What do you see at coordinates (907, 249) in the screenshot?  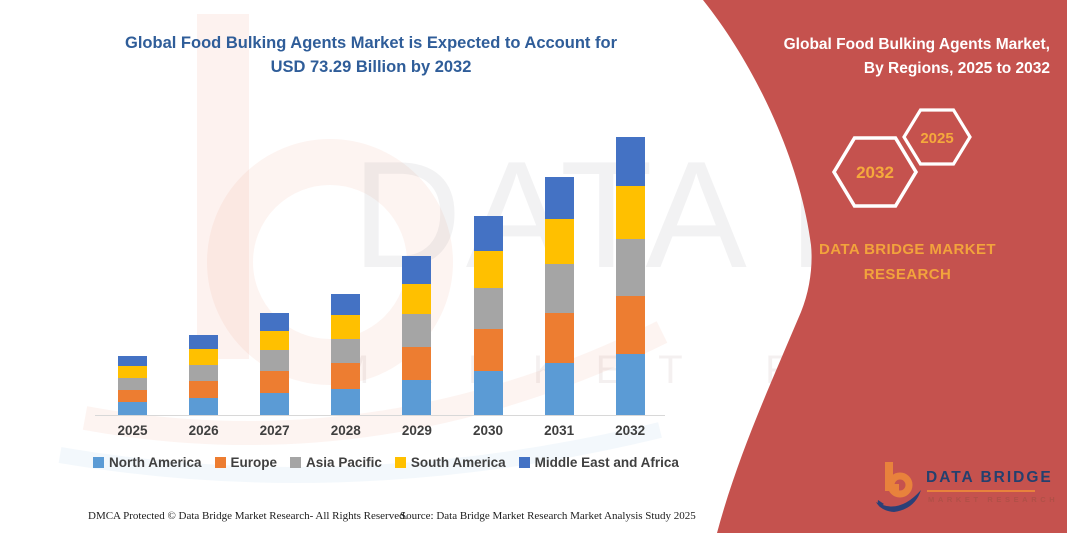 I see `sidebar-brand-line1: DATA BRIDGE MARKET` at bounding box center [907, 249].